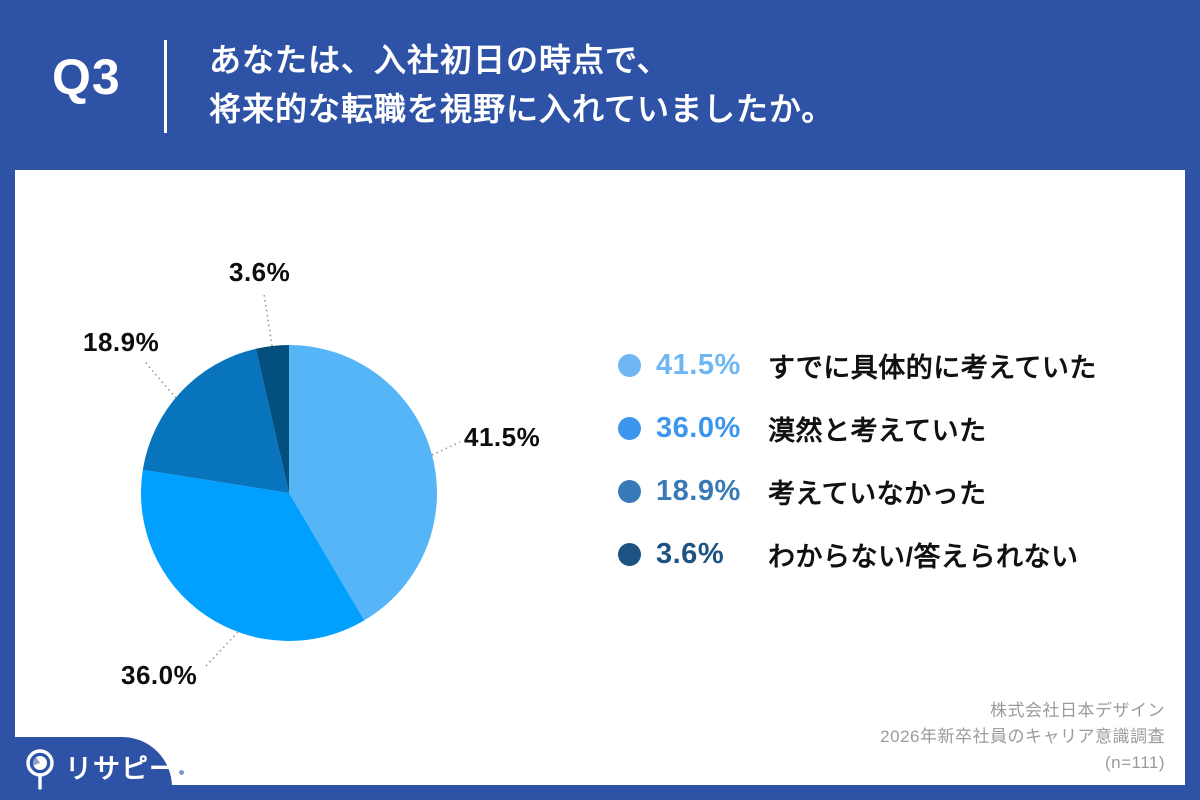  I want to click on pie-chart, so click(300, 480).